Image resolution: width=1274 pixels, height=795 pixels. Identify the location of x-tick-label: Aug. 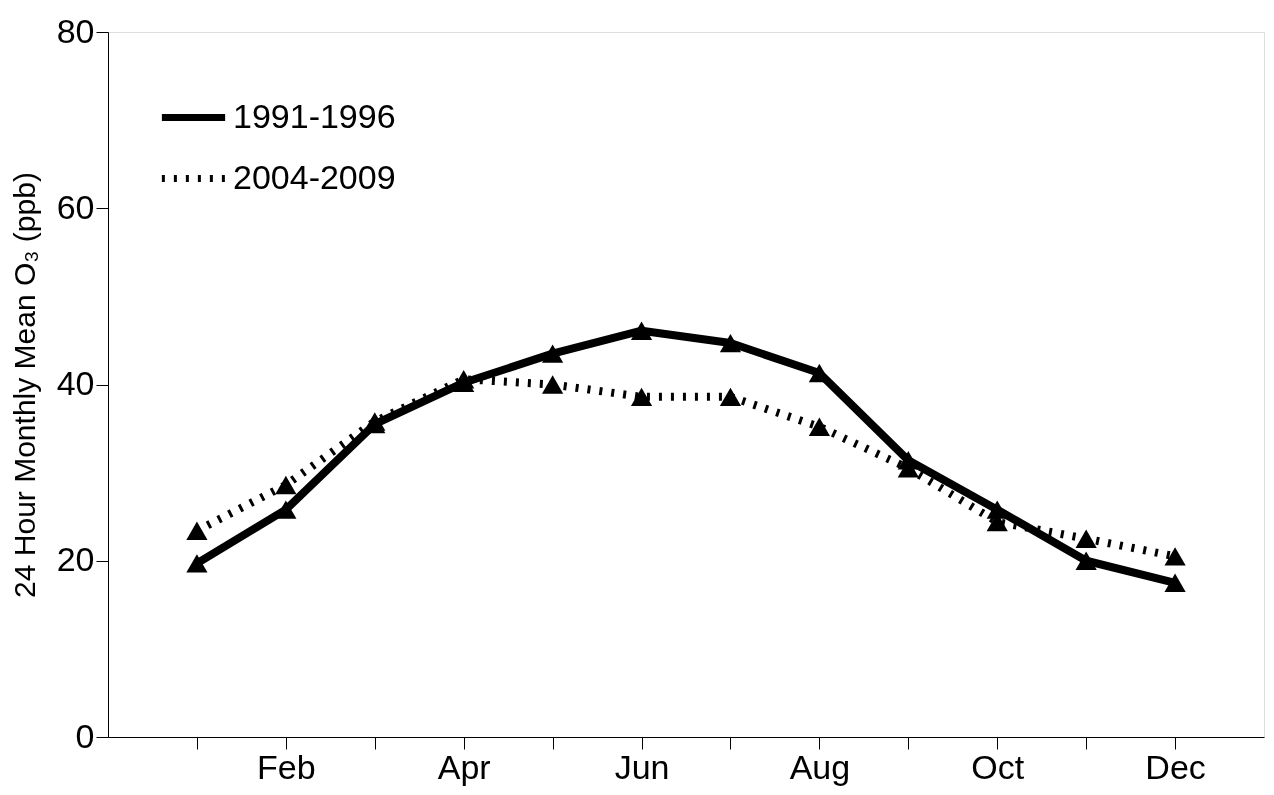
(820, 766).